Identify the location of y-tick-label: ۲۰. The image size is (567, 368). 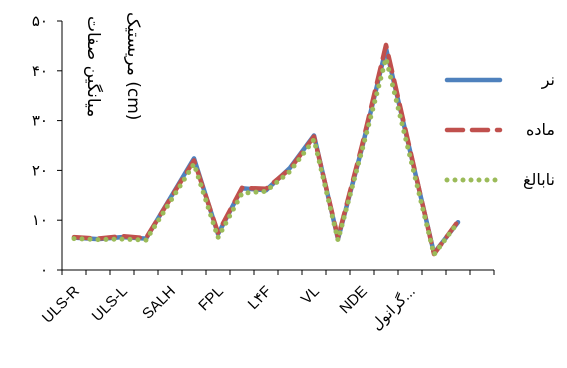
(40, 170).